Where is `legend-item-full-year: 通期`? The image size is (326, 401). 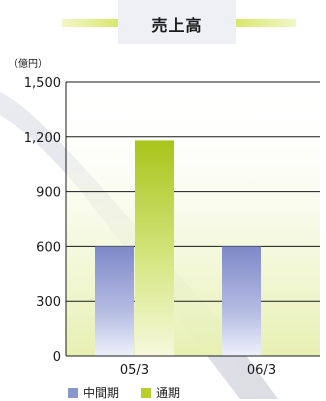
legend-item-full-year: 通期 is located at coordinates (160, 392).